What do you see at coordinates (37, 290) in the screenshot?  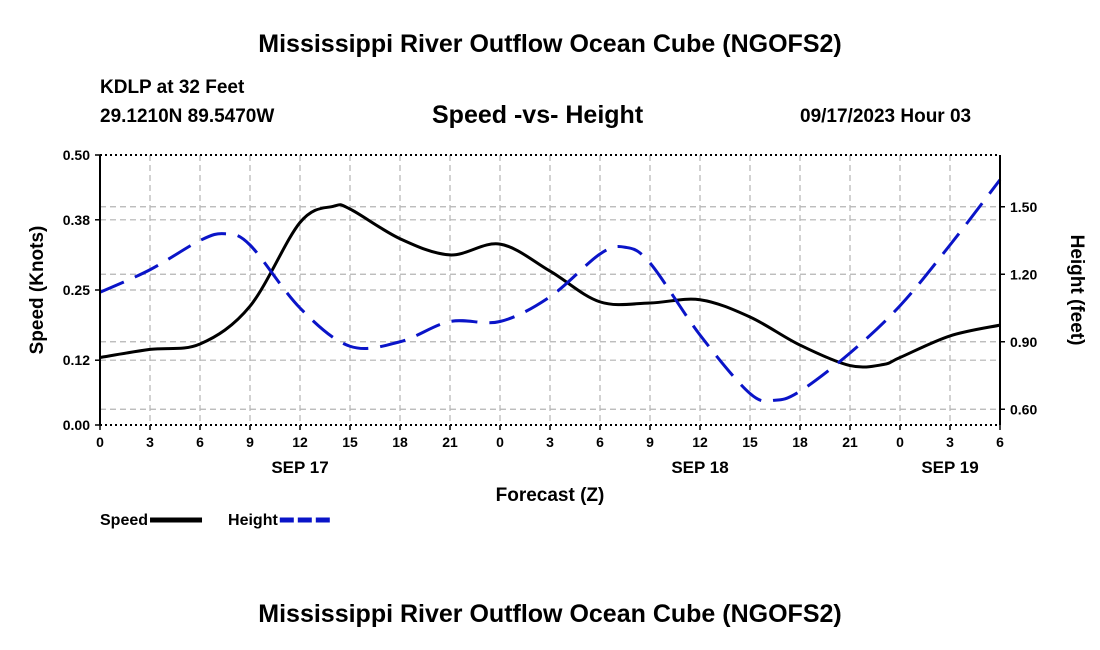 I see `y-axis-title: Speed (Knots)` at bounding box center [37, 290].